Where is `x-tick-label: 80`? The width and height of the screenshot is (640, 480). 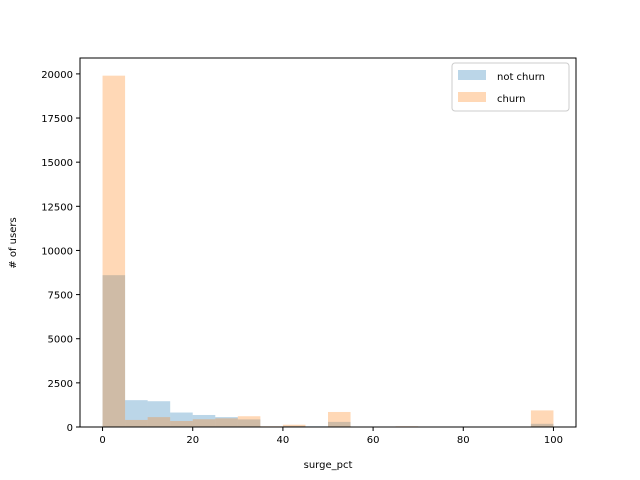
x-tick-label: 80 is located at coordinates (463, 440).